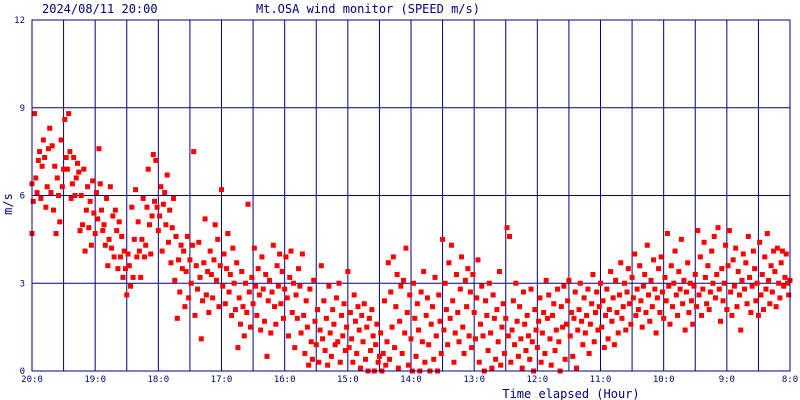 The width and height of the screenshot is (800, 400). What do you see at coordinates (95, 380) in the screenshot?
I see `x-tick-label: 19:0` at bounding box center [95, 380].